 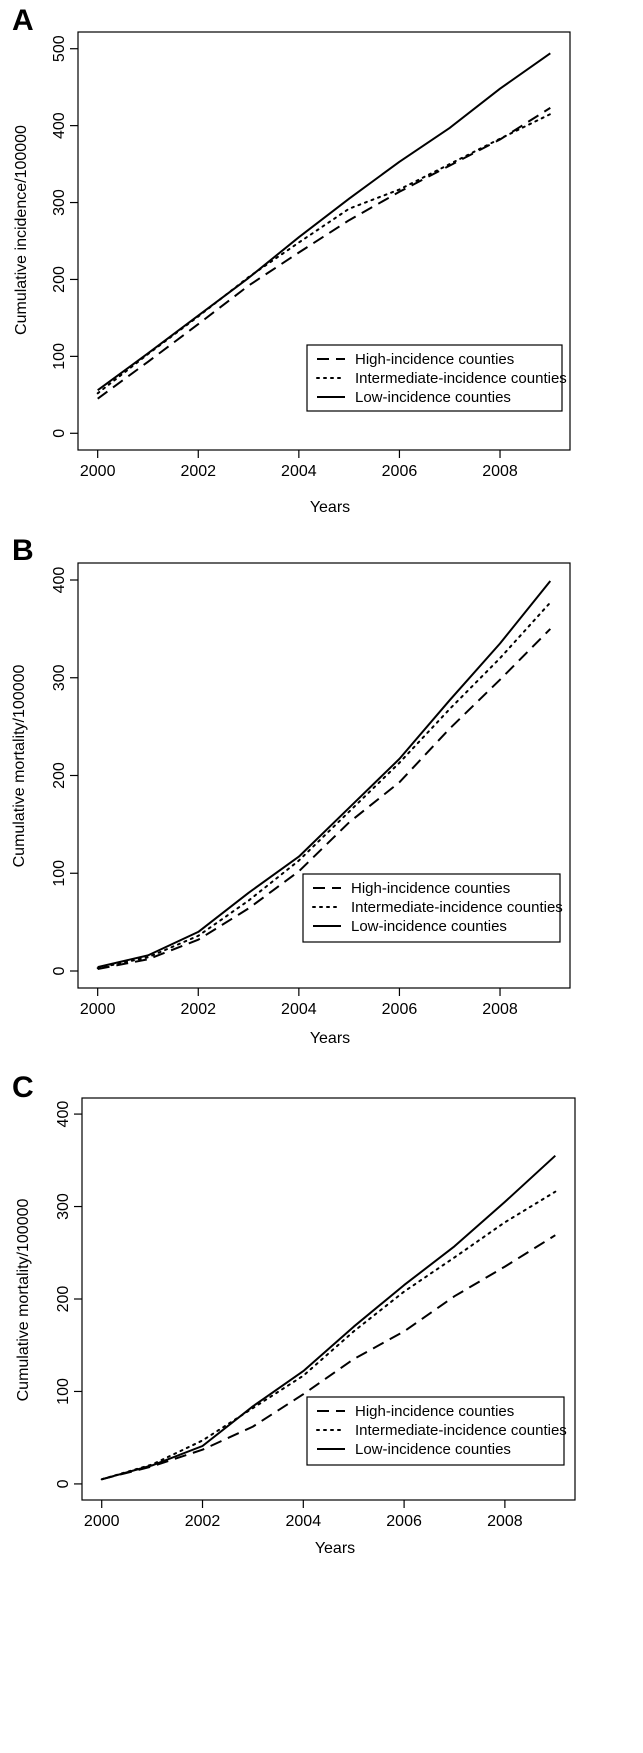 What do you see at coordinates (23, 20) in the screenshot?
I see `panel-letter: A` at bounding box center [23, 20].